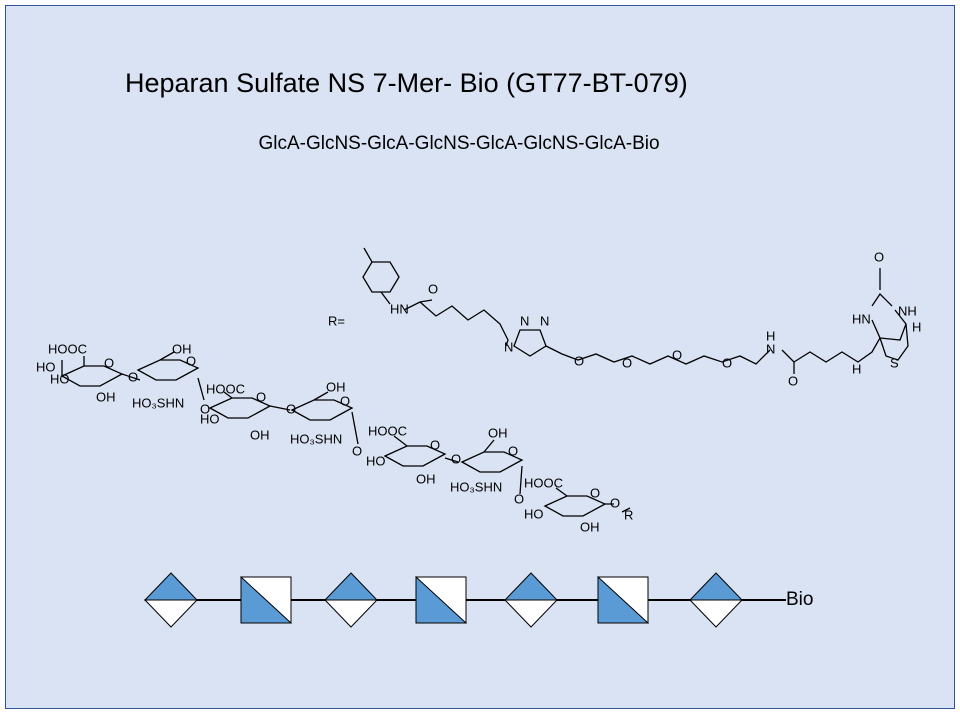 Image resolution: width=960 pixels, height=720 pixels. I want to click on phenyl, so click(381, 277).